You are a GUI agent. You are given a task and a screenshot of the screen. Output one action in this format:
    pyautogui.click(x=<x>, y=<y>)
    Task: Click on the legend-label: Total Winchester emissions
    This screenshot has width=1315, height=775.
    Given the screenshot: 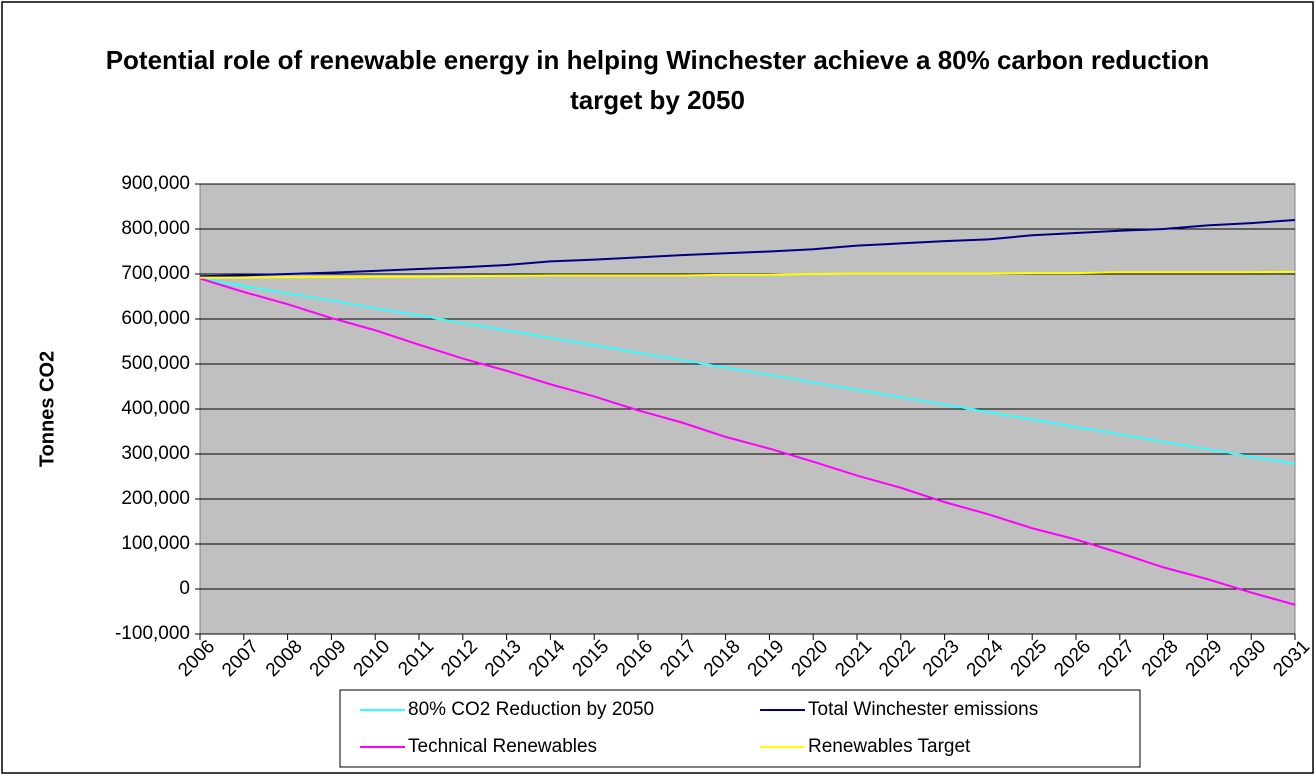 What is the action you would take?
    pyautogui.click(x=923, y=709)
    